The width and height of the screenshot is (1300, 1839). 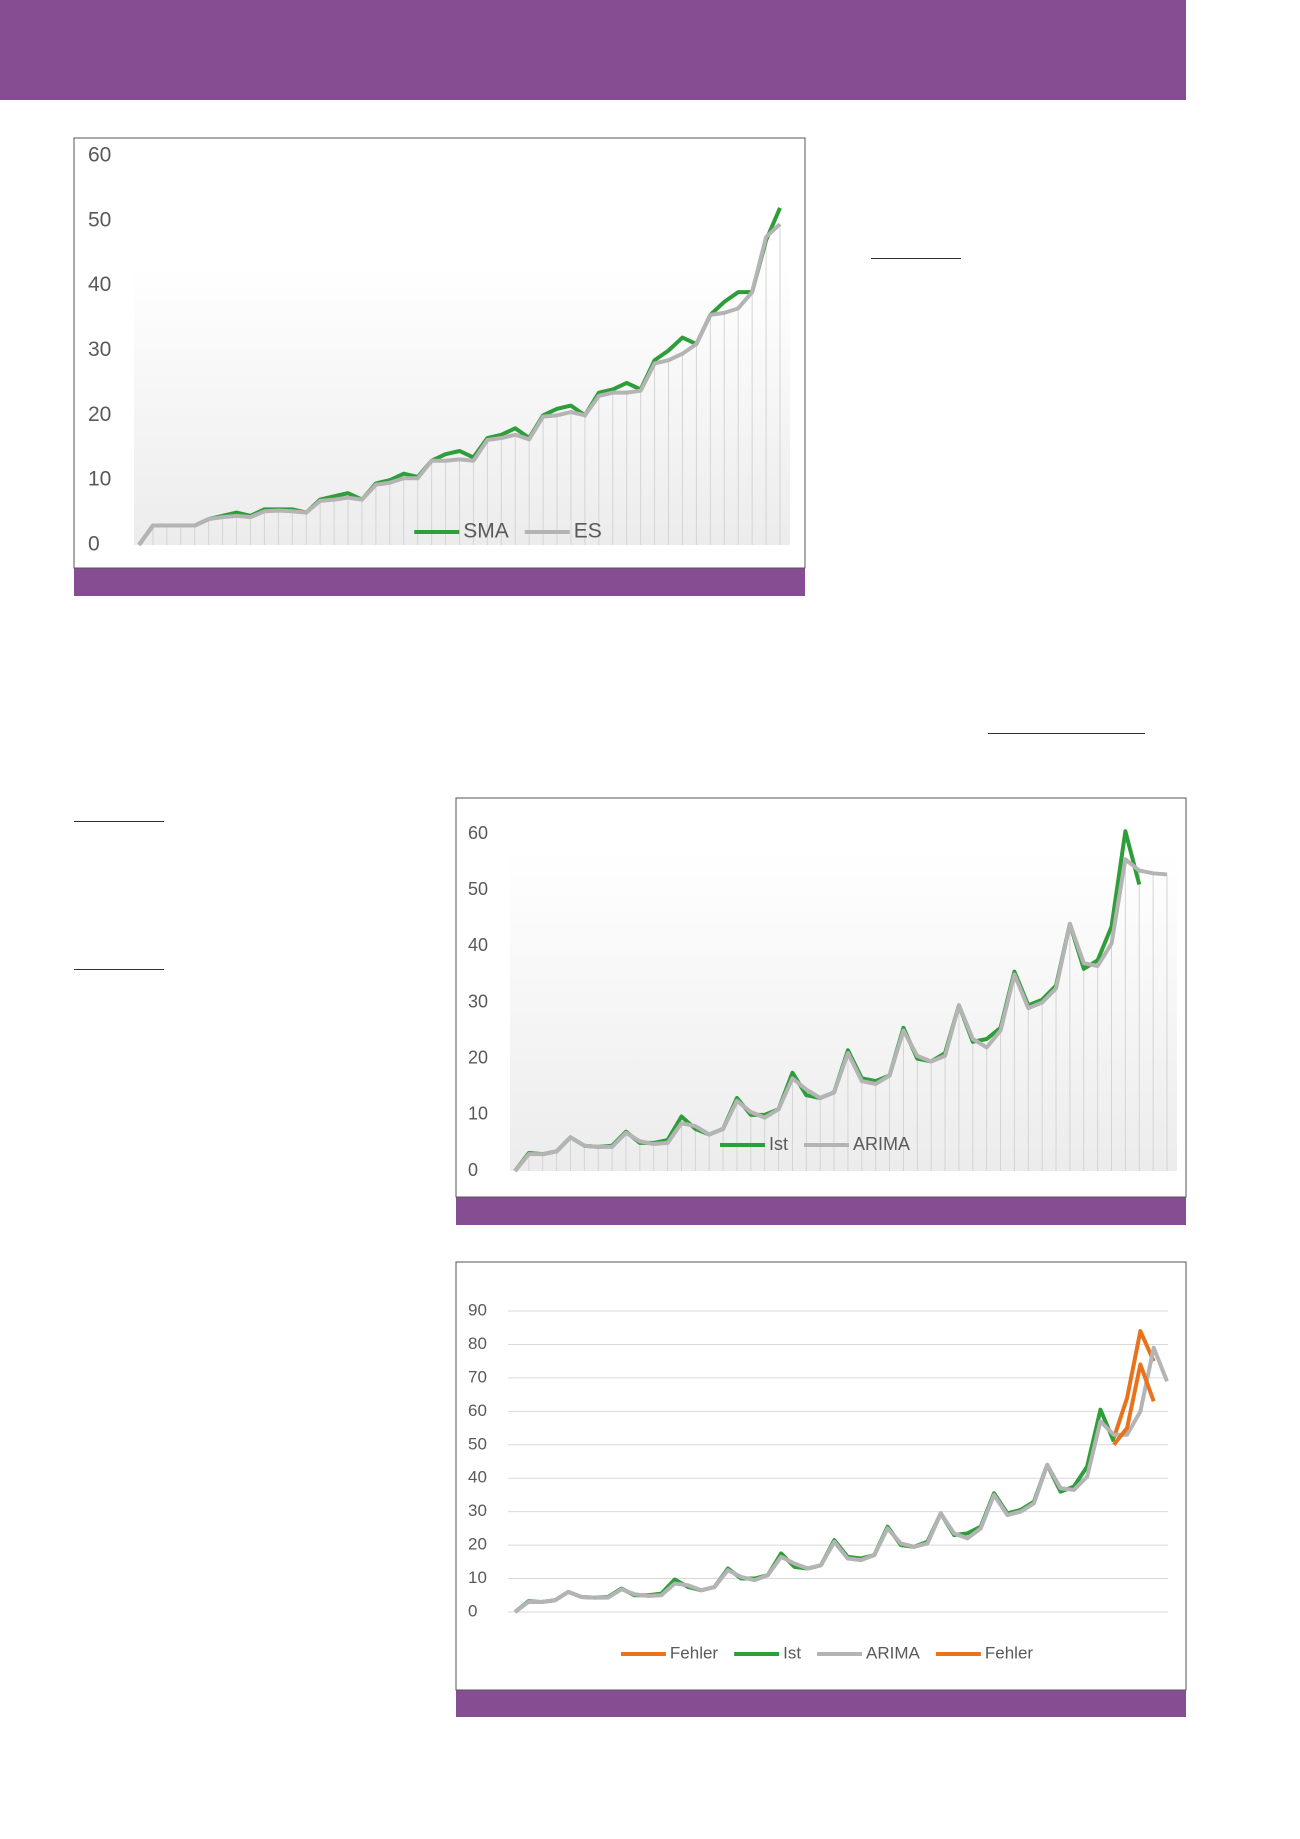 I want to click on y-tick-label: 90, so click(x=477, y=1309).